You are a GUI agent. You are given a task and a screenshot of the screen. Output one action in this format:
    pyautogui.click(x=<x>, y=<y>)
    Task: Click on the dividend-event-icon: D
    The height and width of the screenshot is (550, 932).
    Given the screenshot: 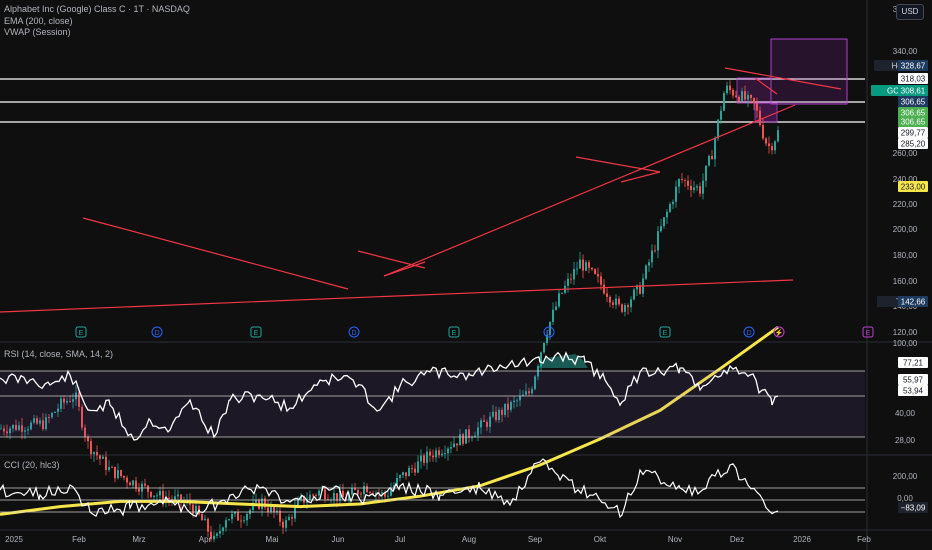 What is the action you would take?
    pyautogui.click(x=549, y=332)
    